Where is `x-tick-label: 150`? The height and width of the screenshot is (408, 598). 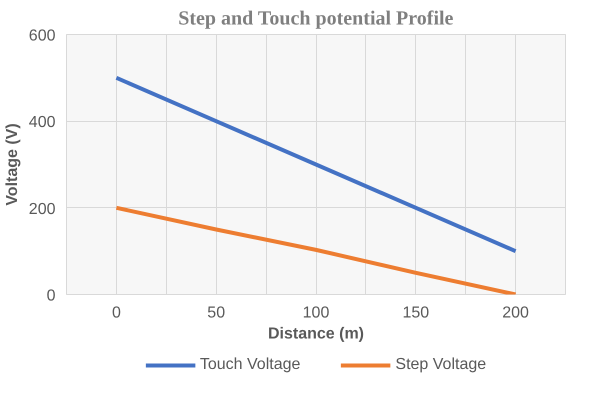 x-tick-label: 150 is located at coordinates (416, 313).